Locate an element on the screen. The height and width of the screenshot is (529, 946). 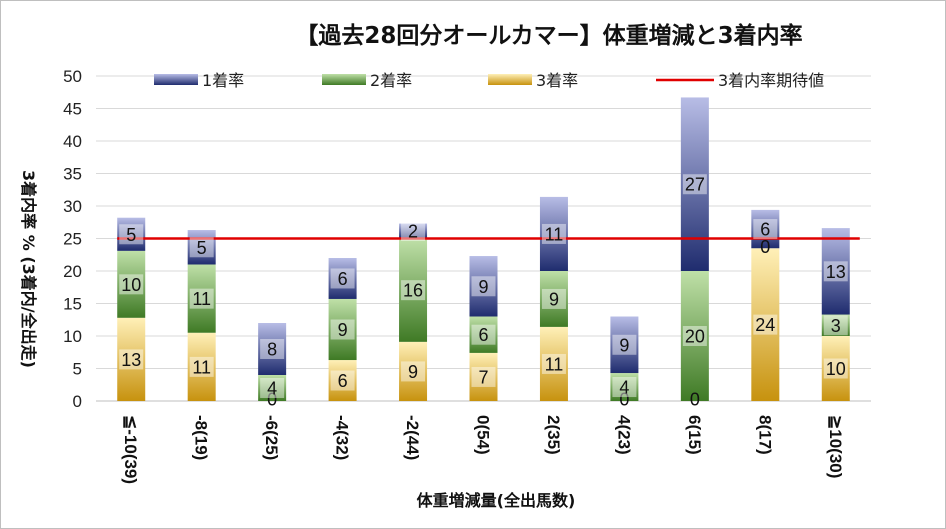
x-category-label: ≧10(30) is located at coordinates (835, 446).